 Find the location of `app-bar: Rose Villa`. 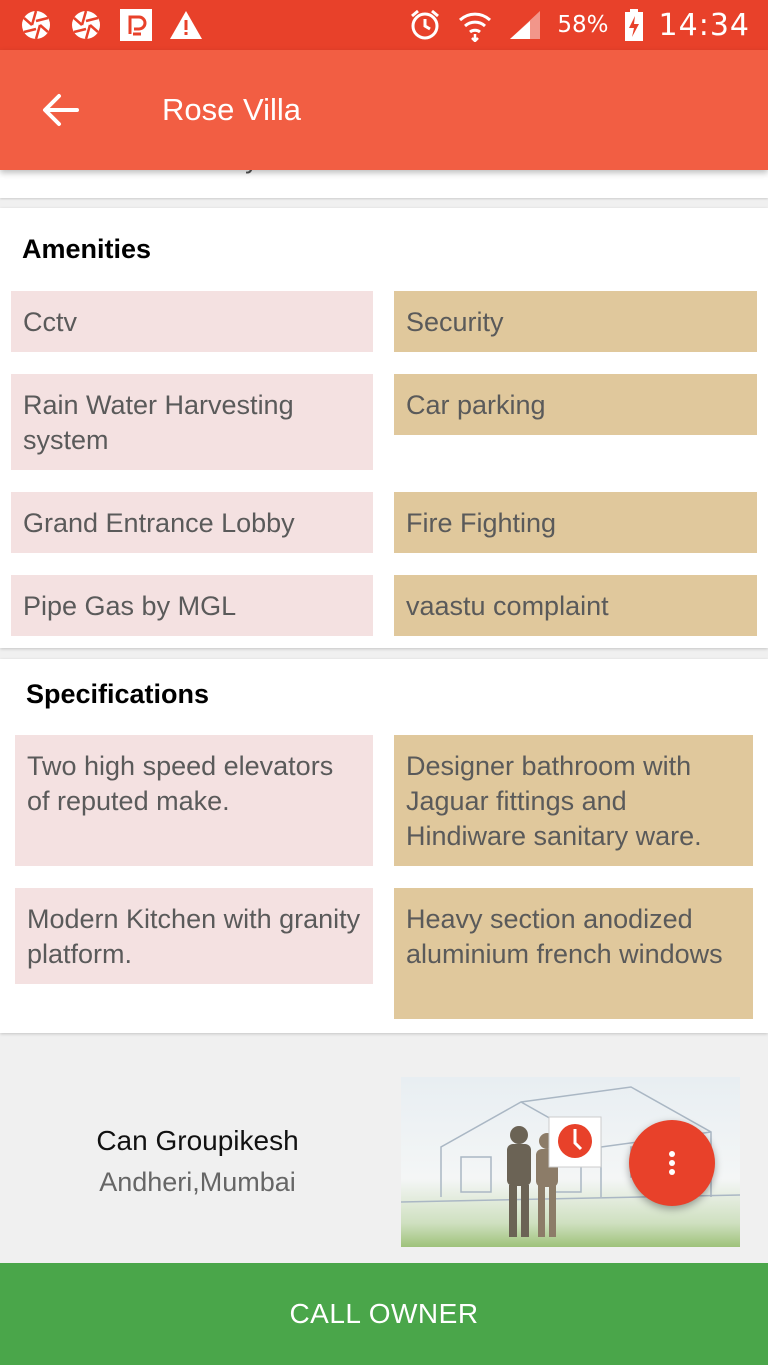

app-bar: Rose Villa is located at coordinates (384, 110).